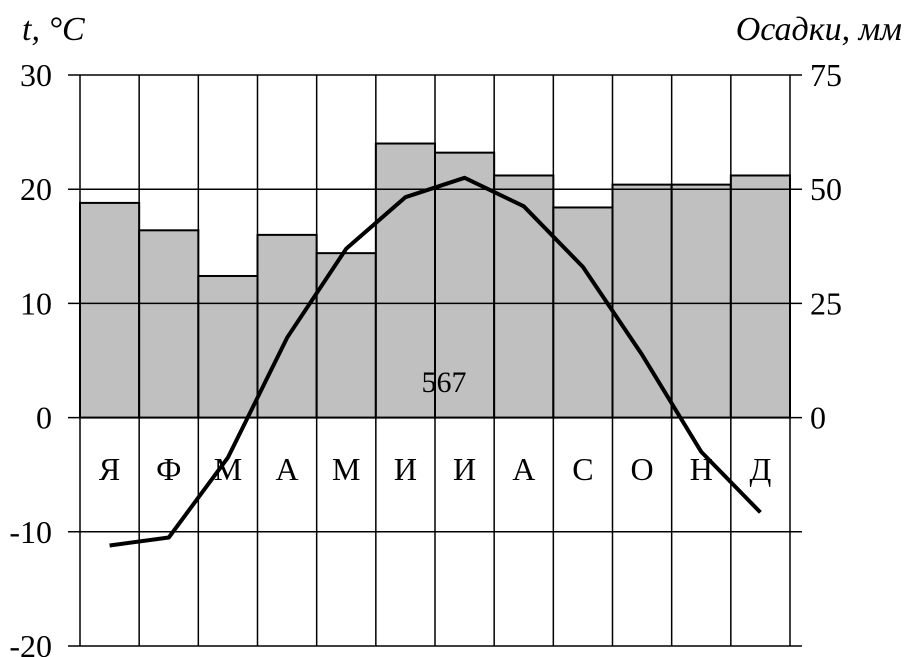 The image size is (907, 657). I want to click on month-label: Я, so click(109, 469).